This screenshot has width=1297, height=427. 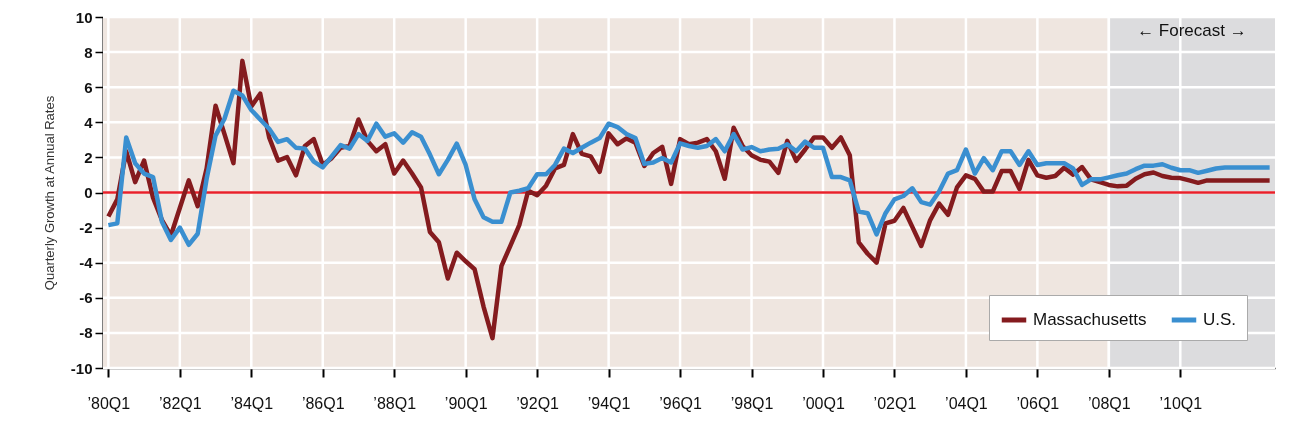 What do you see at coordinates (1109, 403) in the screenshot?
I see `x-tick-label: ’08Q1` at bounding box center [1109, 403].